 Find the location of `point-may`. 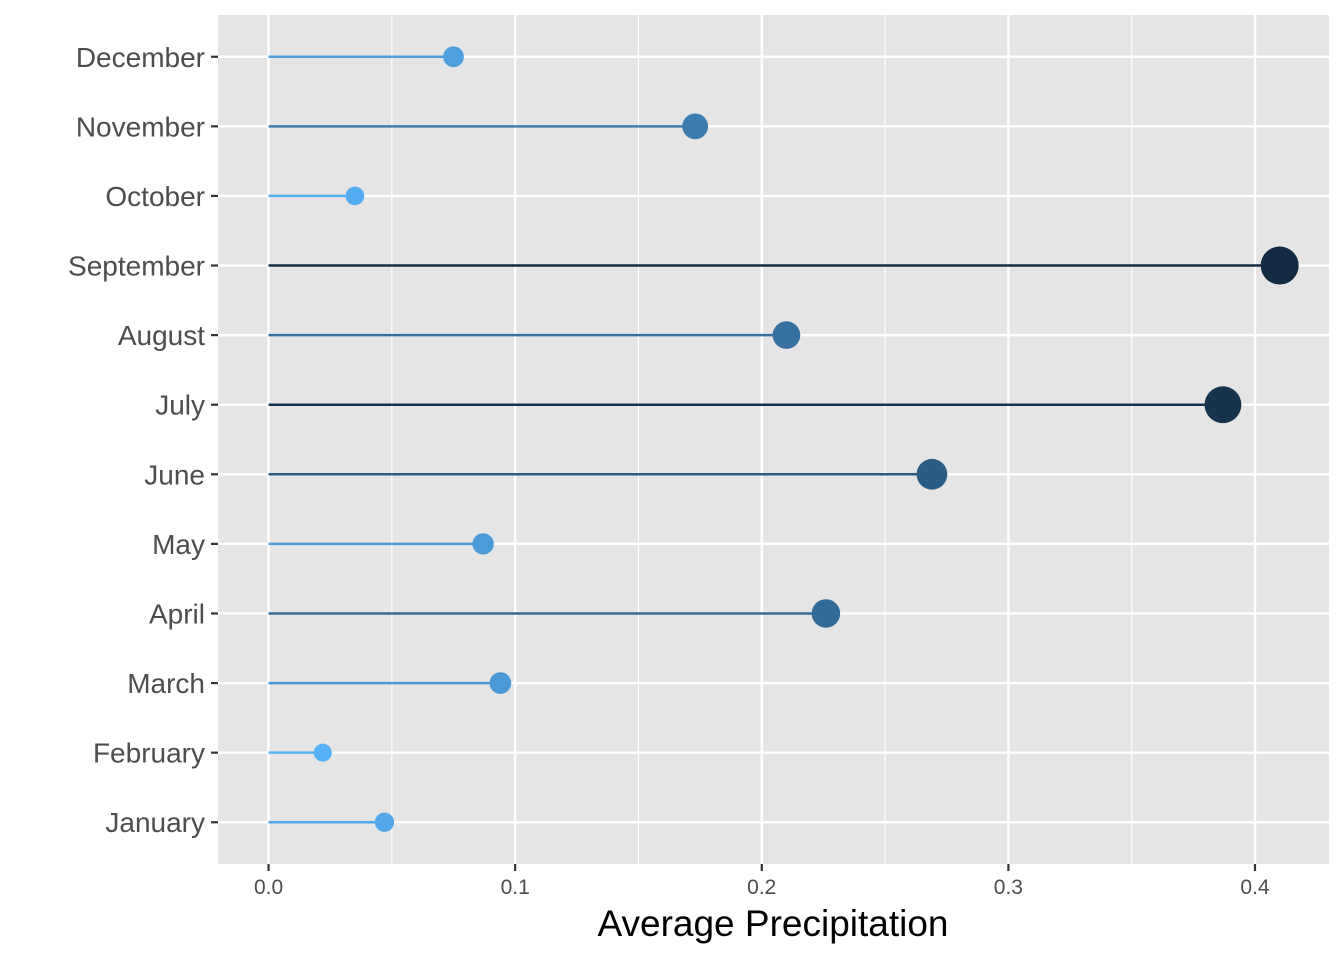

point-may is located at coordinates (483, 544).